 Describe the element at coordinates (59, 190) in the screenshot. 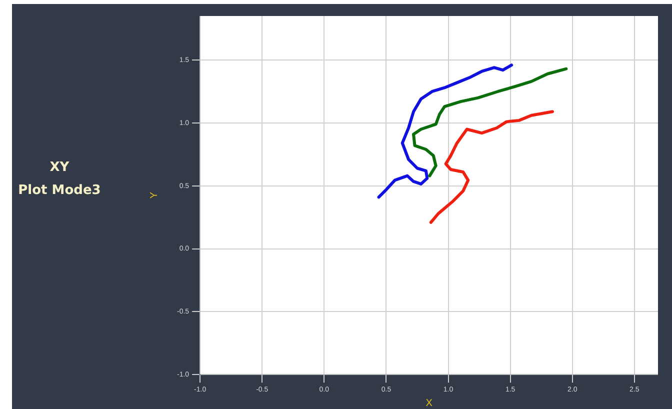

I see `text: Plot Mode3` at that location.